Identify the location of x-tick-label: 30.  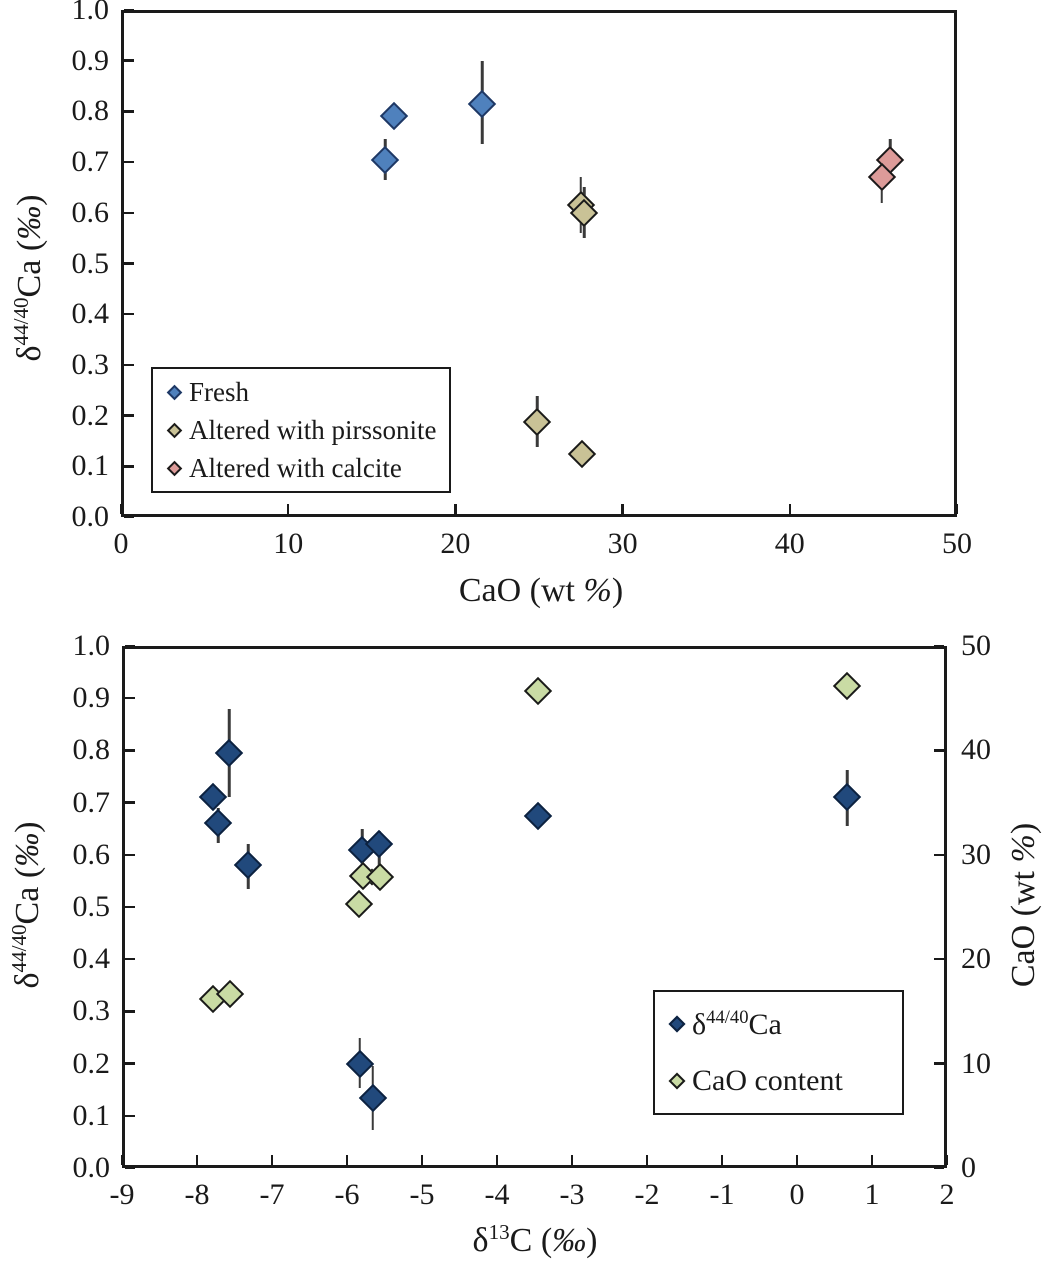
(622, 543).